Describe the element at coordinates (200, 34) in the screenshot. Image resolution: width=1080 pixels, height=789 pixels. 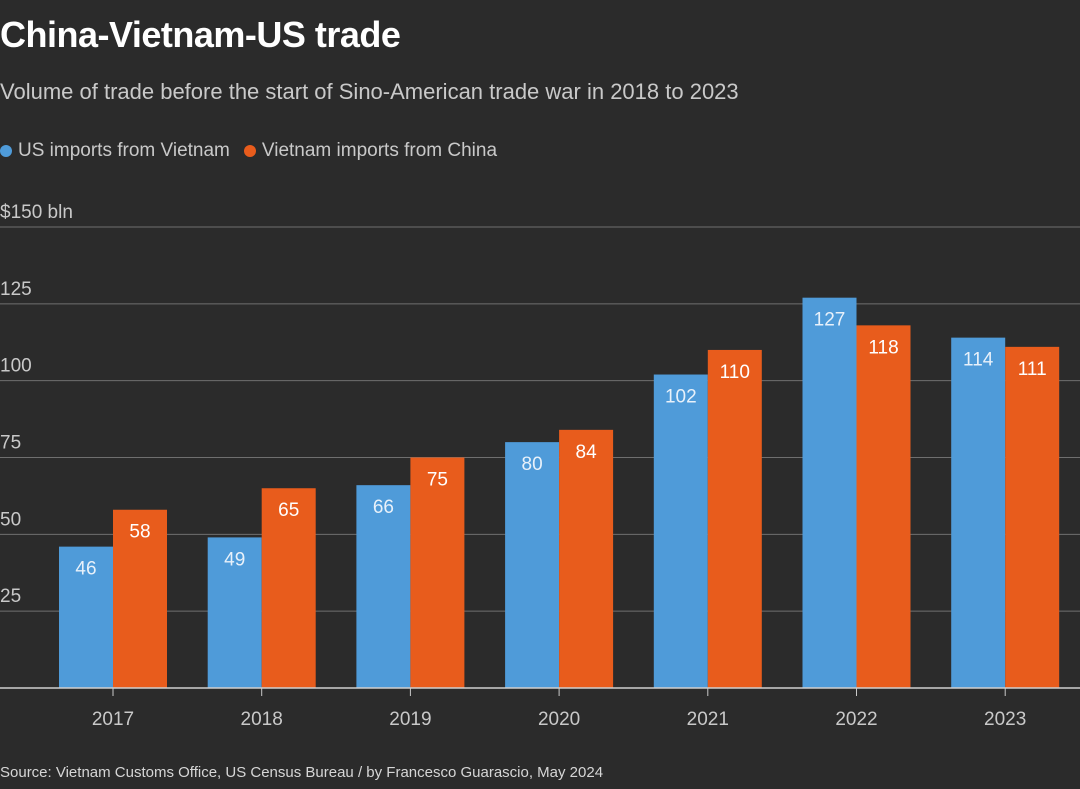
I see `chart-title: China-Vietnam-US trade` at that location.